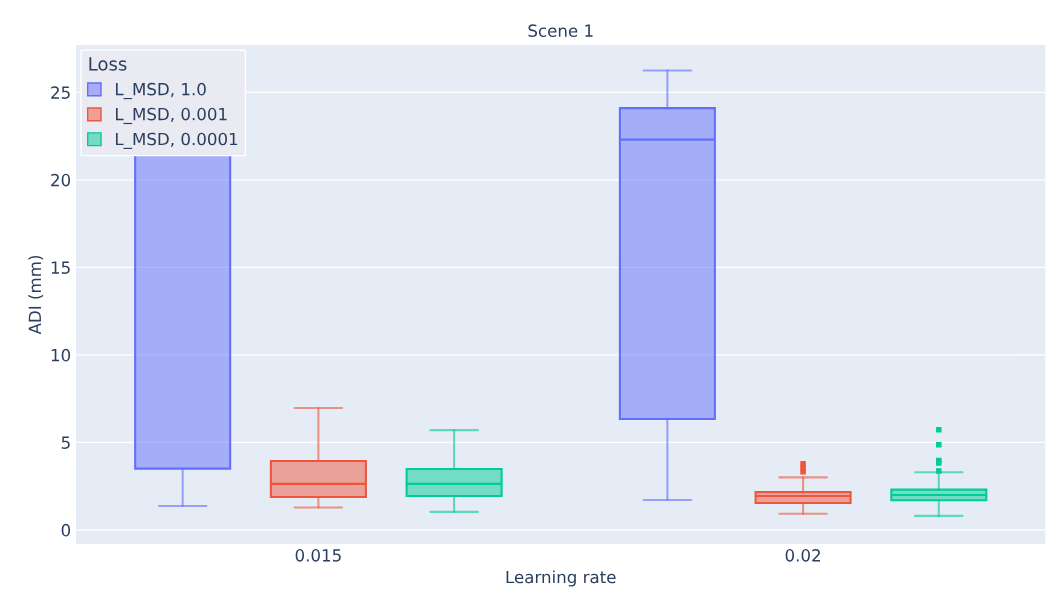  What do you see at coordinates (560, 30) in the screenshot?
I see `chart-title: Scene 1` at bounding box center [560, 30].